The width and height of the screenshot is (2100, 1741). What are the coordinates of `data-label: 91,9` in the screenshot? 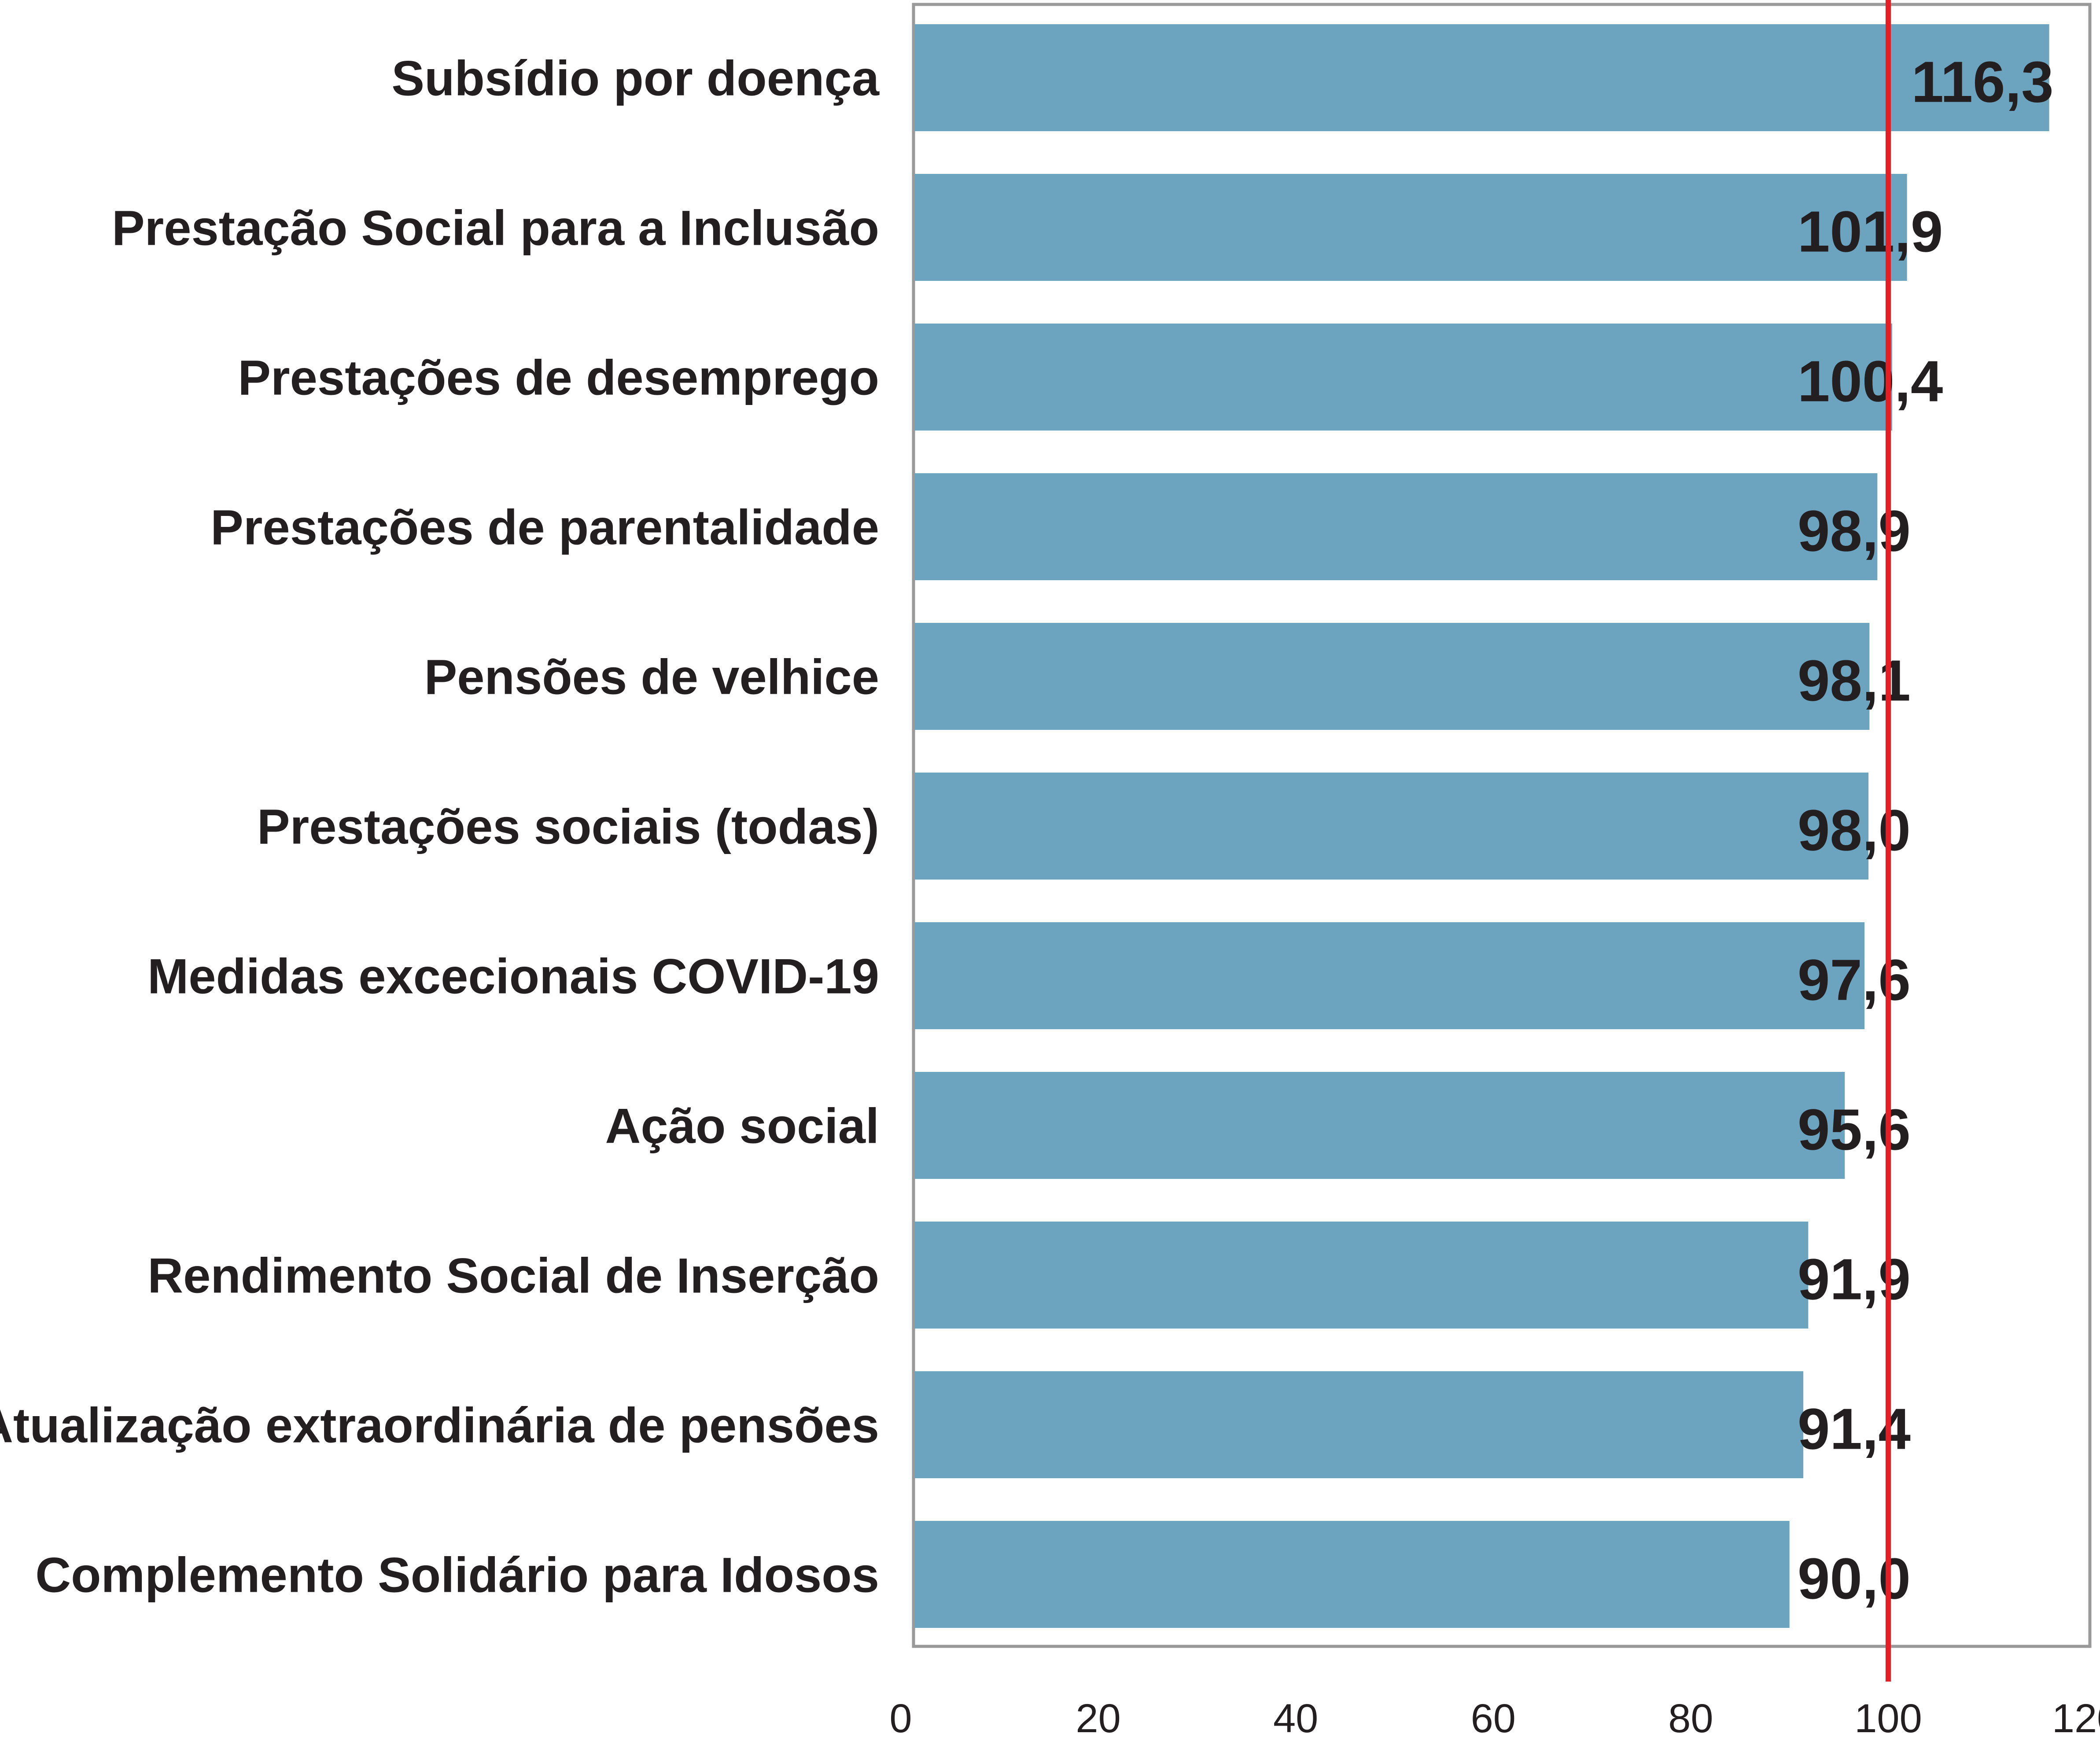 It's located at (1855, 1279).